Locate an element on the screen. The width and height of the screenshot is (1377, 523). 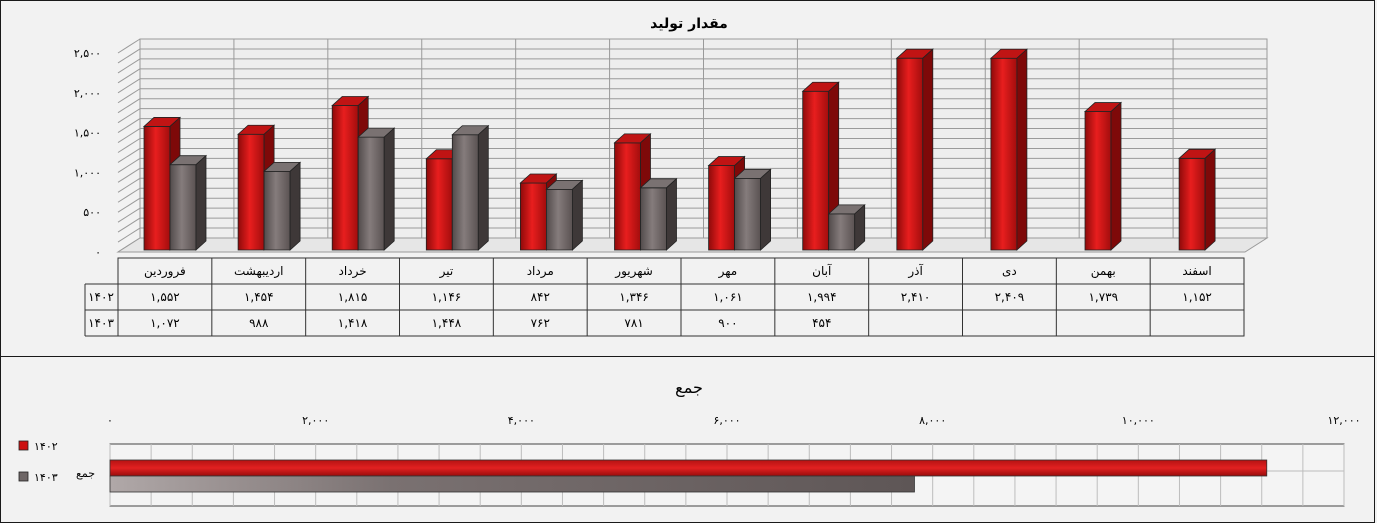
data-label: ۱,۰۶۱ is located at coordinates (728, 297).